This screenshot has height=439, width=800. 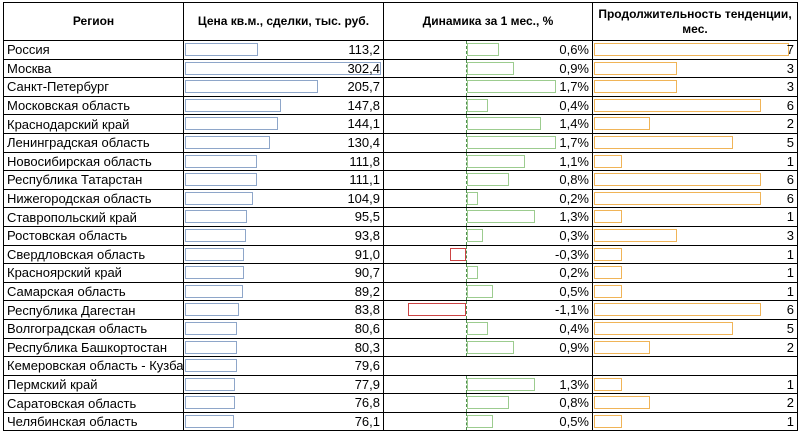 I want to click on region-cell: Волгоградская область, so click(x=93, y=328).